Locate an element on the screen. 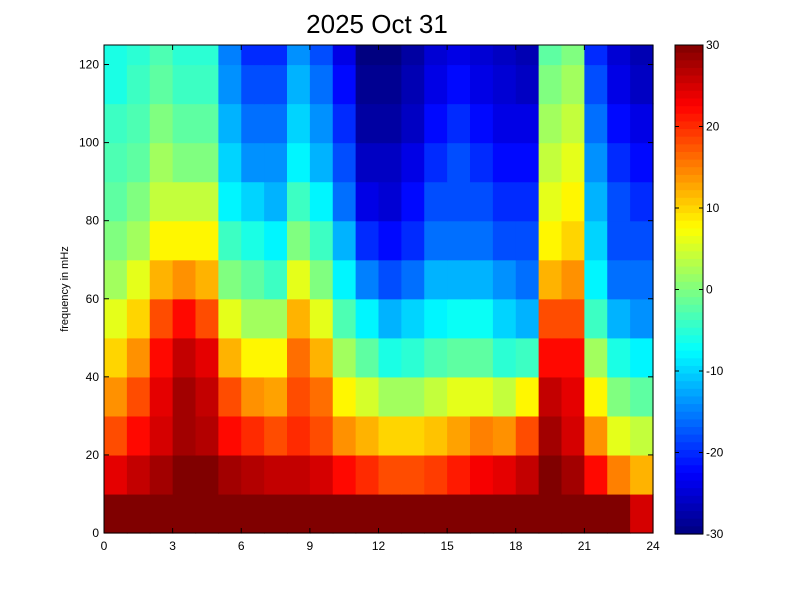  y-tick-label: 60 is located at coordinates (93, 299).